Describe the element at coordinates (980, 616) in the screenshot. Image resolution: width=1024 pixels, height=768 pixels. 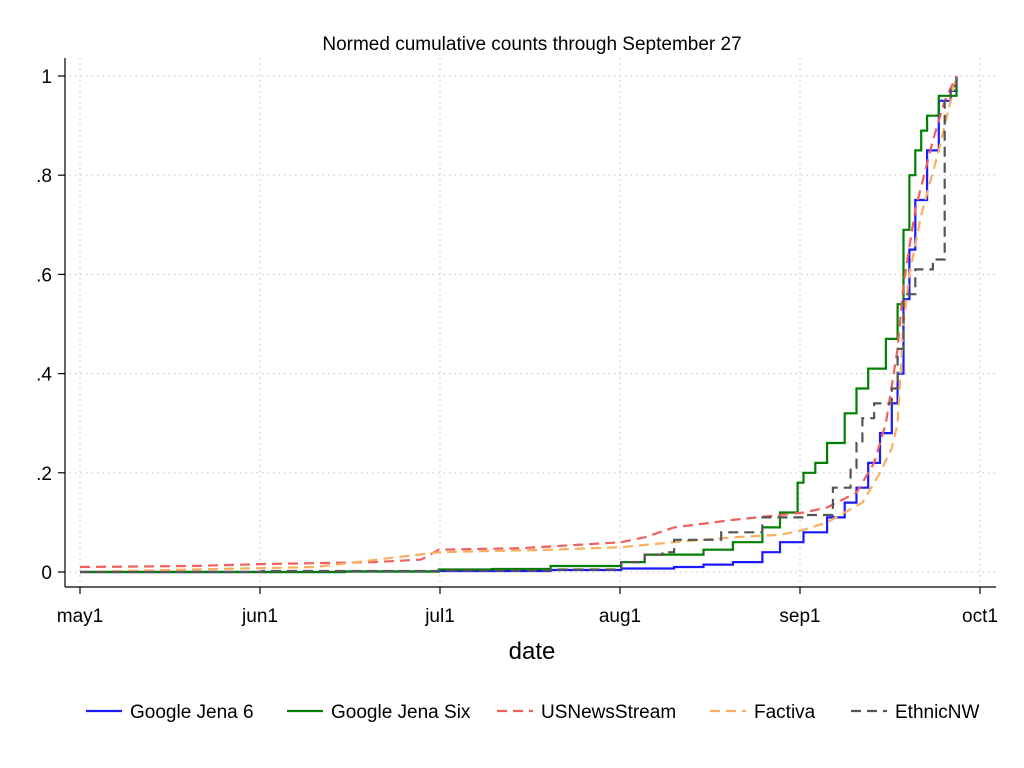
I see `x-tick-label: oct1` at that location.